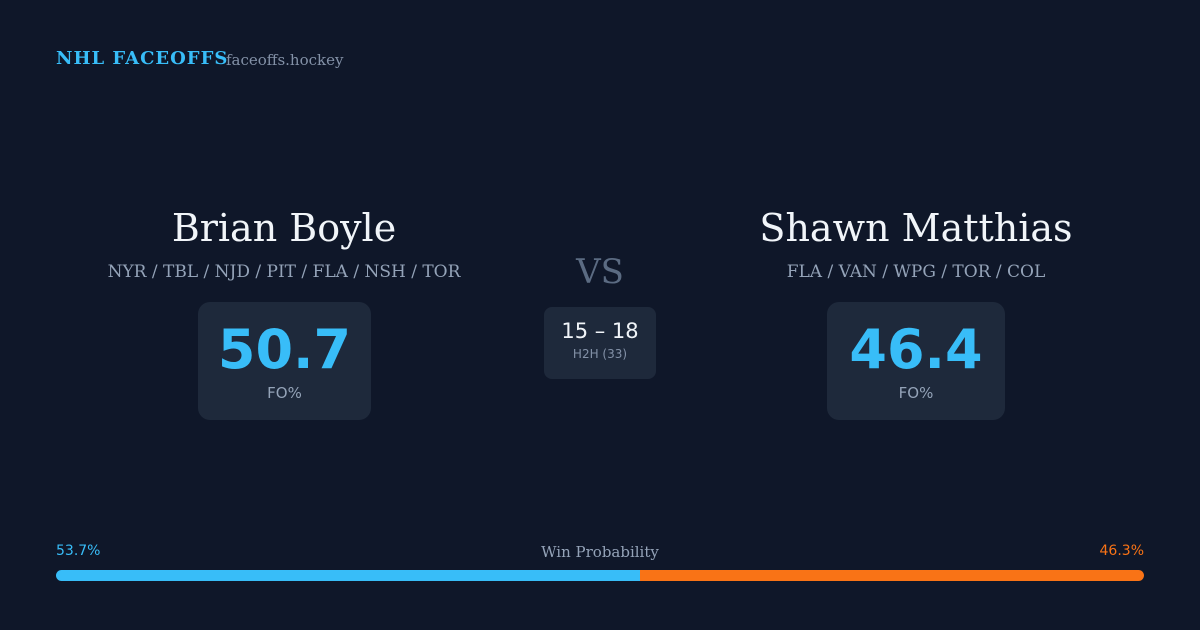 Image resolution: width=1200 pixels, height=630 pixels. I want to click on fo-box: 50.7 FO%, so click(284, 361).